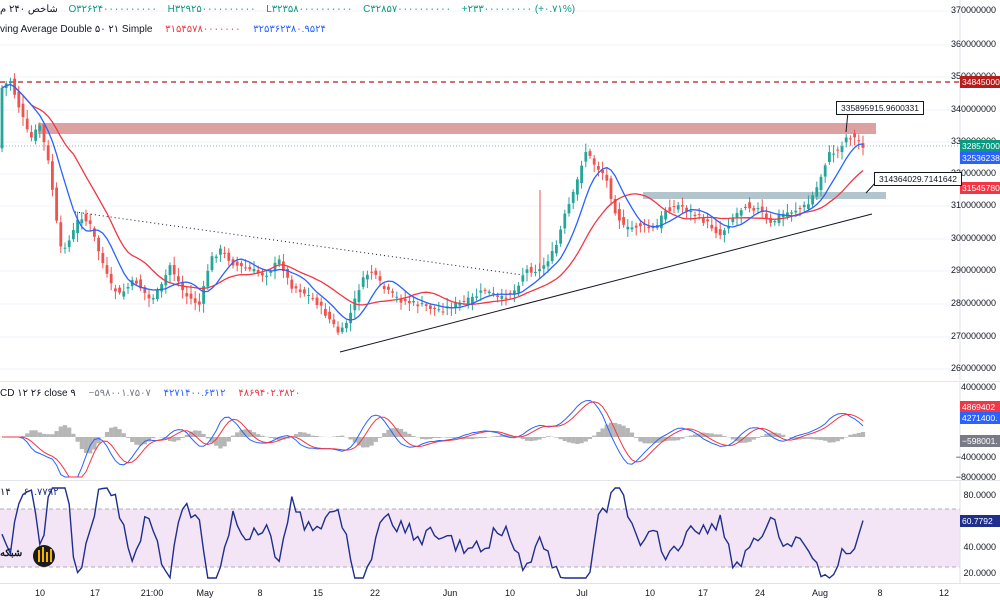  Describe the element at coordinates (764, 195) in the screenshot. I see `support-zone` at that location.